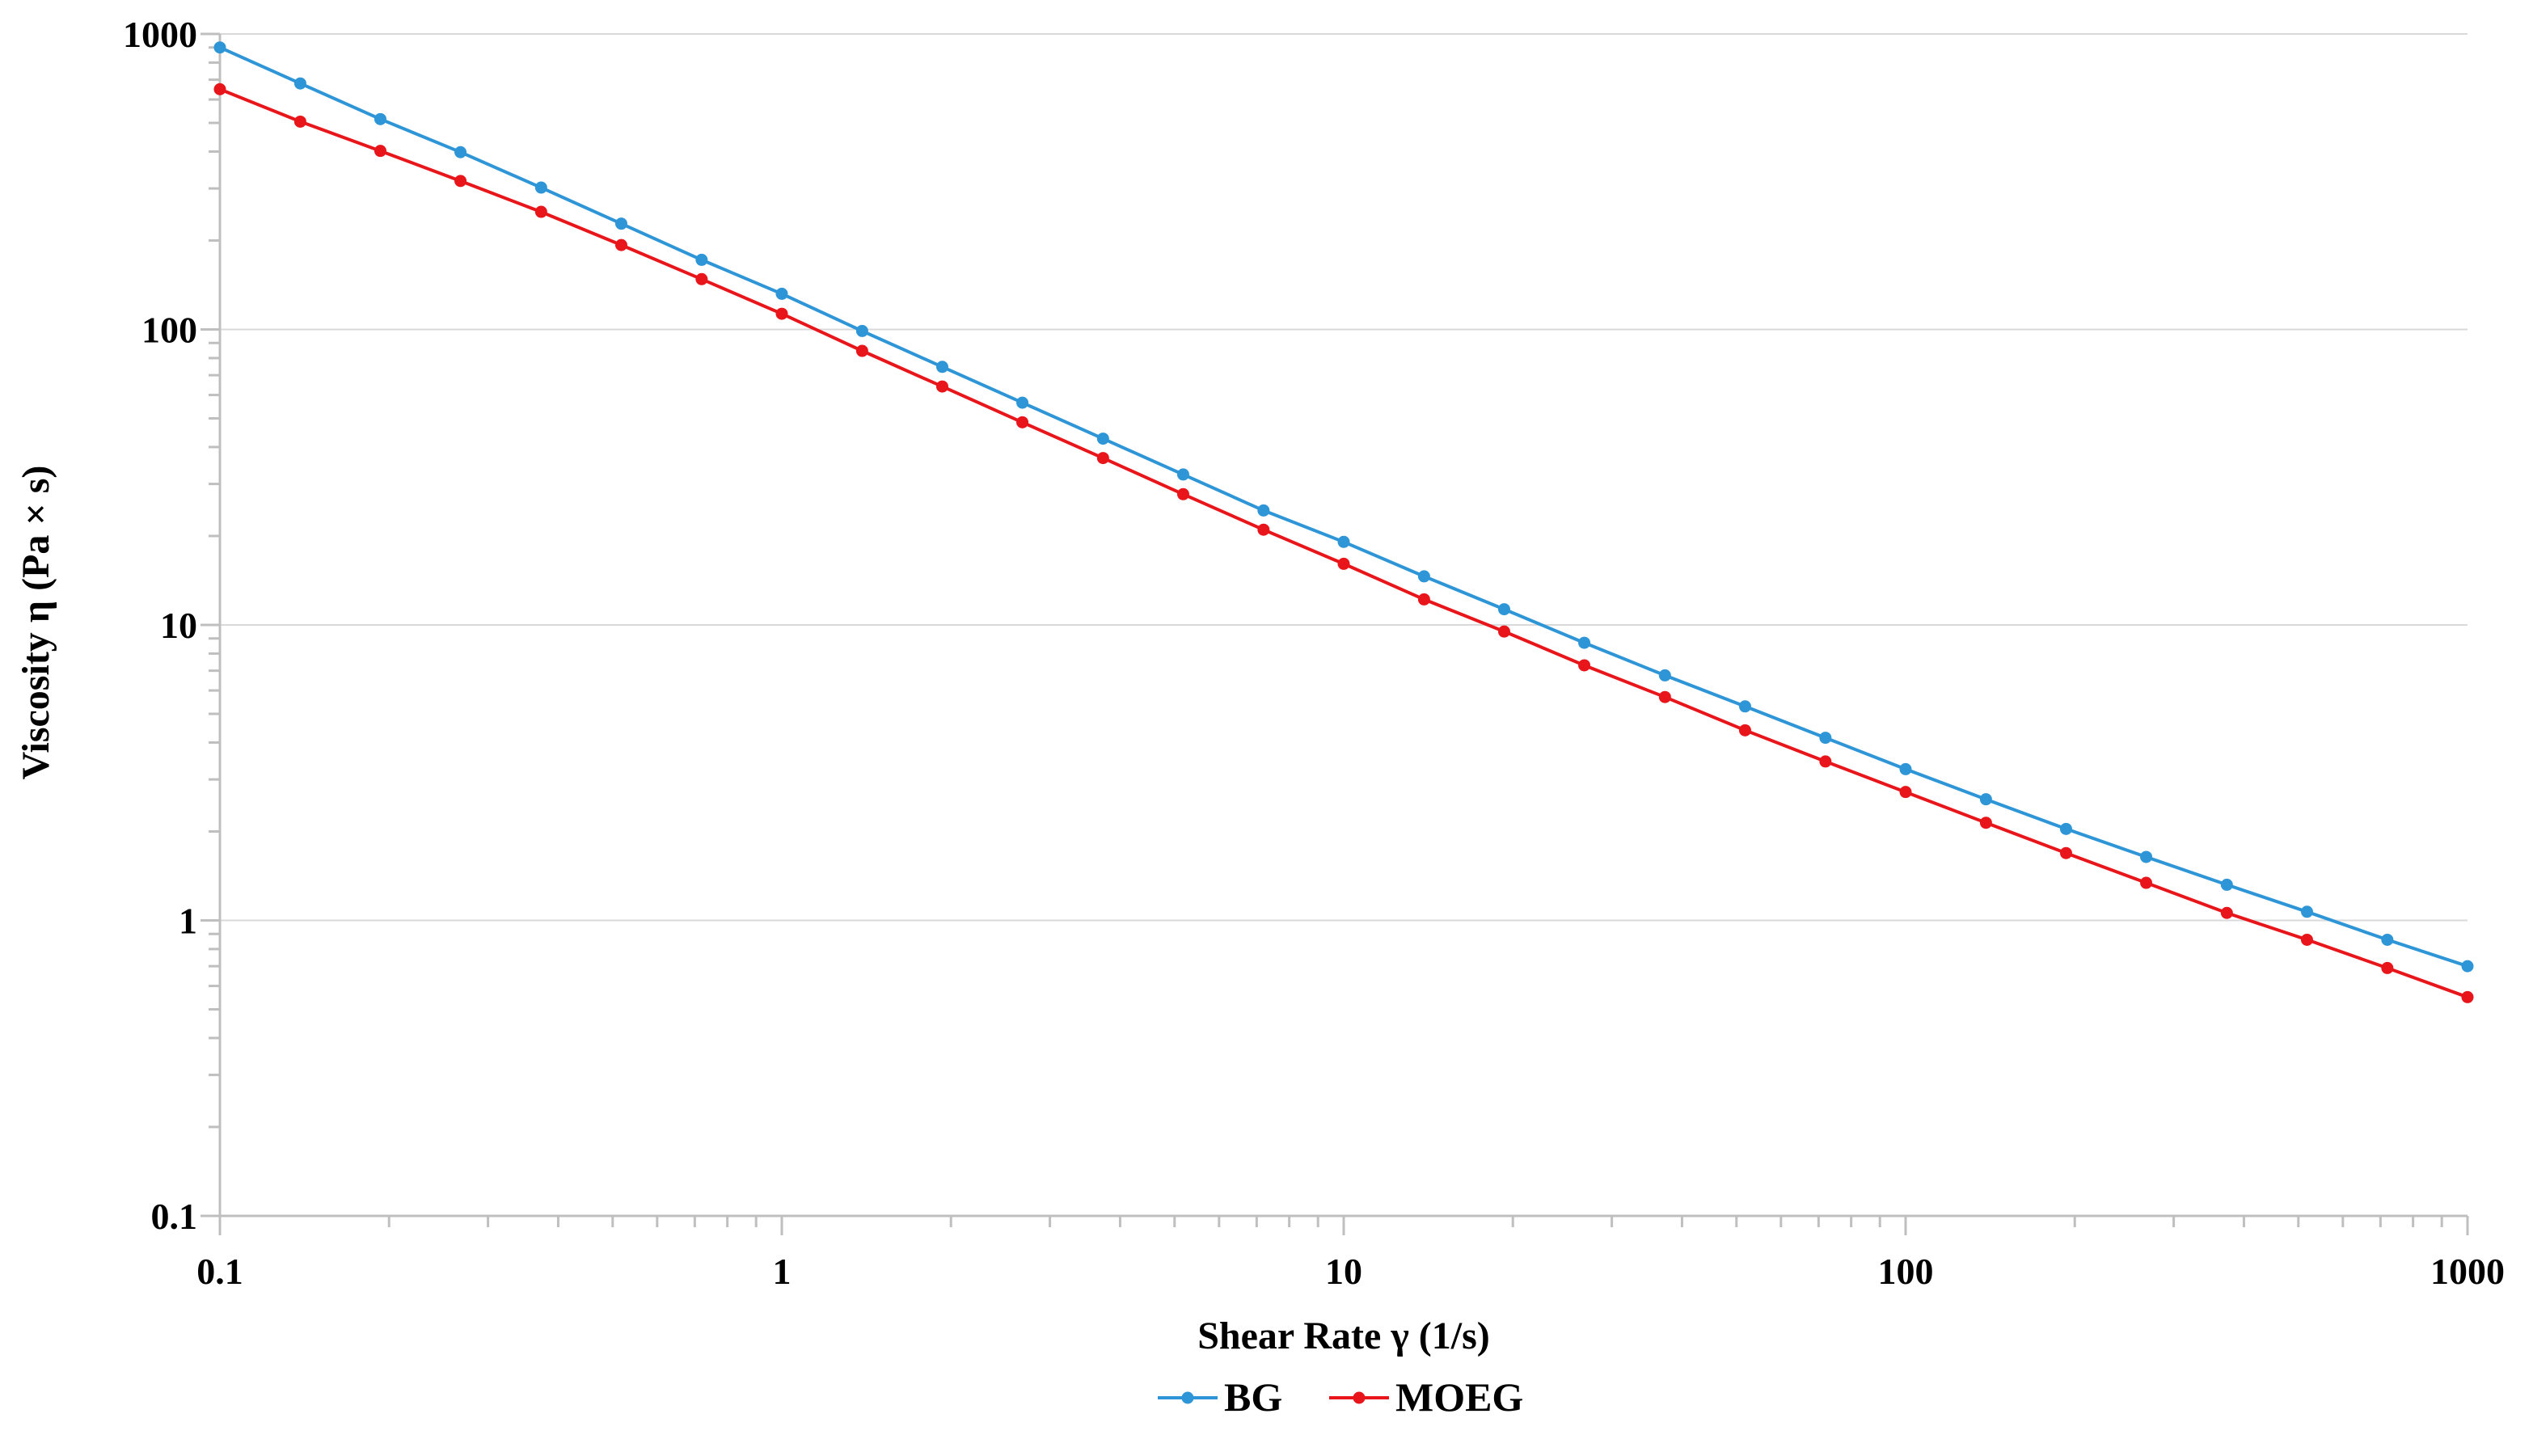 The image size is (2533, 1456). I want to click on y-tick-label: 10, so click(178, 625).